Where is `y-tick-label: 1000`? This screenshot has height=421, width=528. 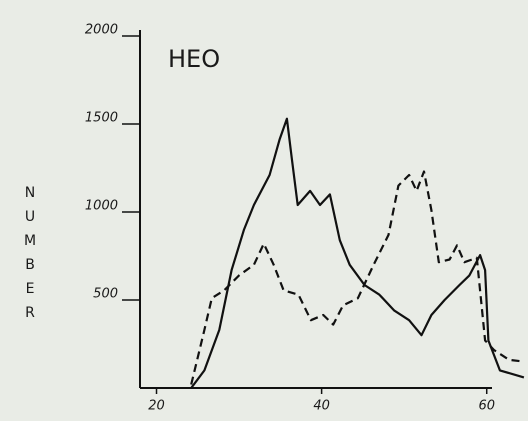
y-tick-label: 1000 is located at coordinates (101, 206).